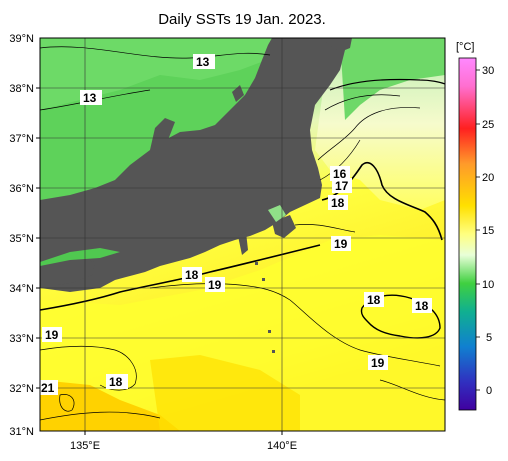 This screenshot has height=461, width=508. I want to click on colorbar-unit: [°C], so click(465, 47).